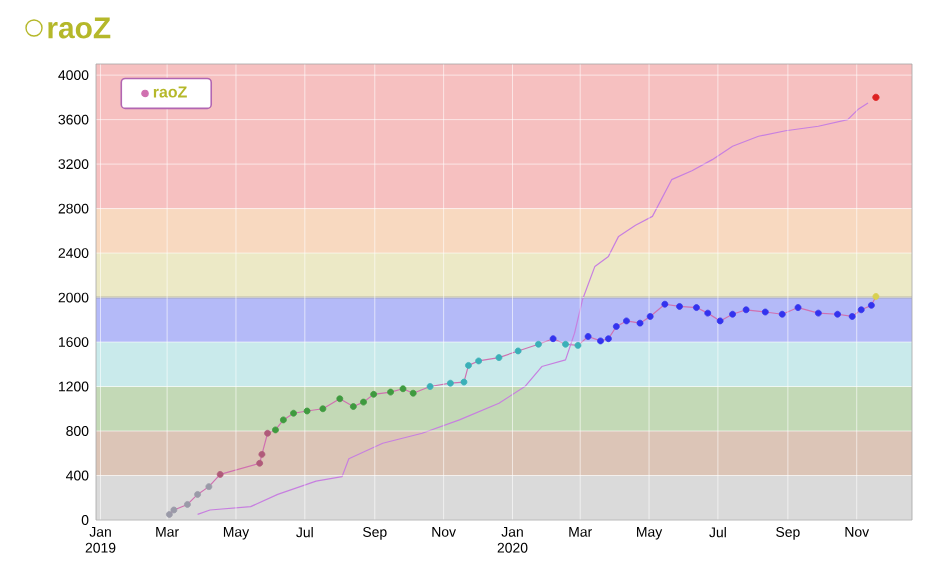 The width and height of the screenshot is (948, 570). What do you see at coordinates (79, 28) in the screenshot?
I see `chart-title: raoZ` at bounding box center [79, 28].